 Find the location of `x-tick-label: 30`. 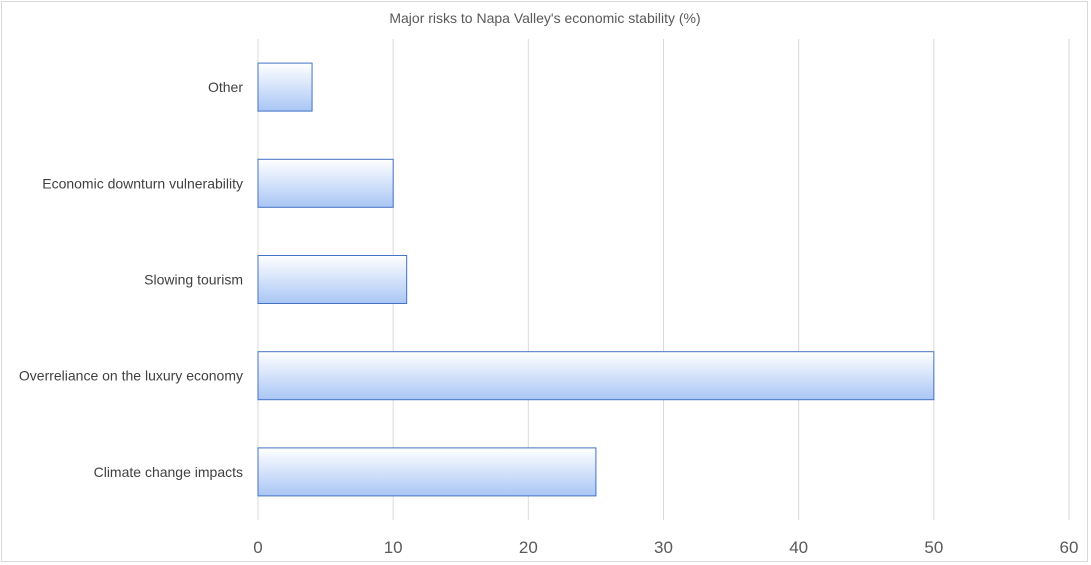

x-tick-label: 30 is located at coordinates (663, 547).